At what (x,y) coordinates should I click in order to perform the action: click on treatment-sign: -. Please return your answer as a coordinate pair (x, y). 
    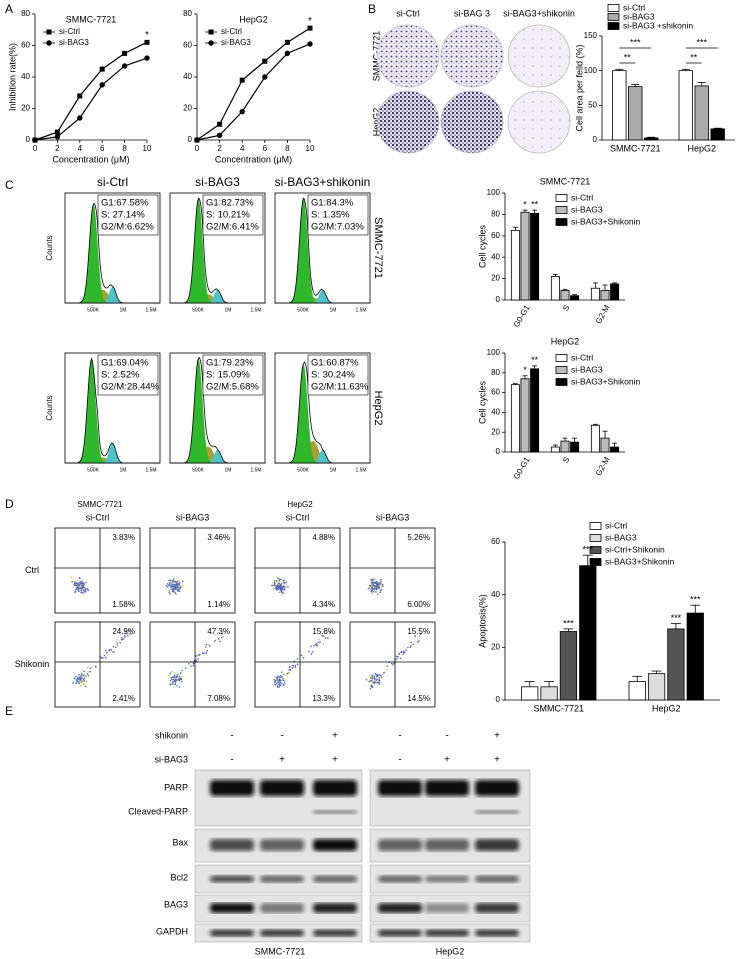
    Looking at the image, I should click on (281, 736).